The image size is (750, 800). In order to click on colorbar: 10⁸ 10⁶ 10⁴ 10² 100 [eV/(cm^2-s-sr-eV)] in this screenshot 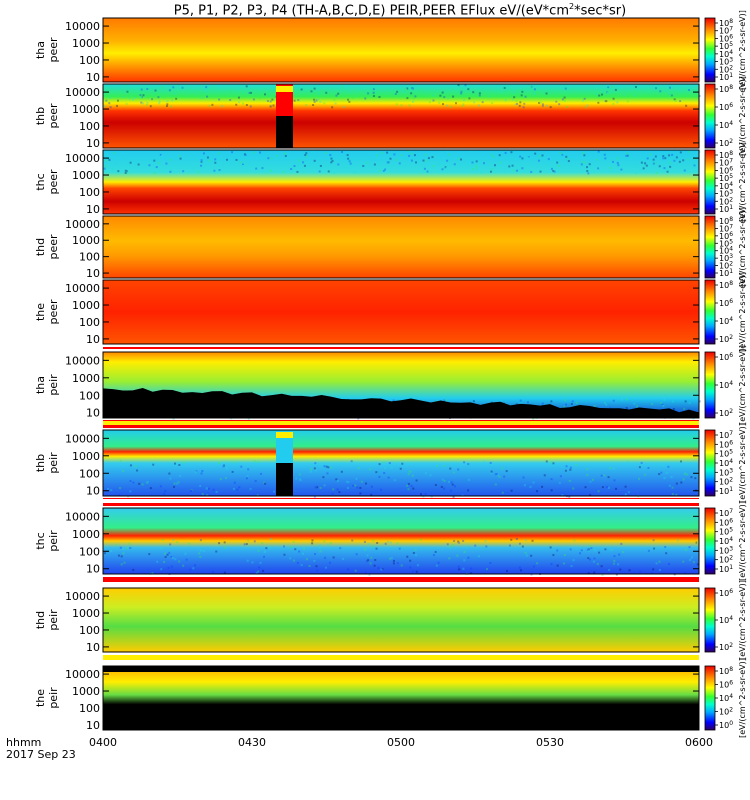, I will do `click(725, 698)`.